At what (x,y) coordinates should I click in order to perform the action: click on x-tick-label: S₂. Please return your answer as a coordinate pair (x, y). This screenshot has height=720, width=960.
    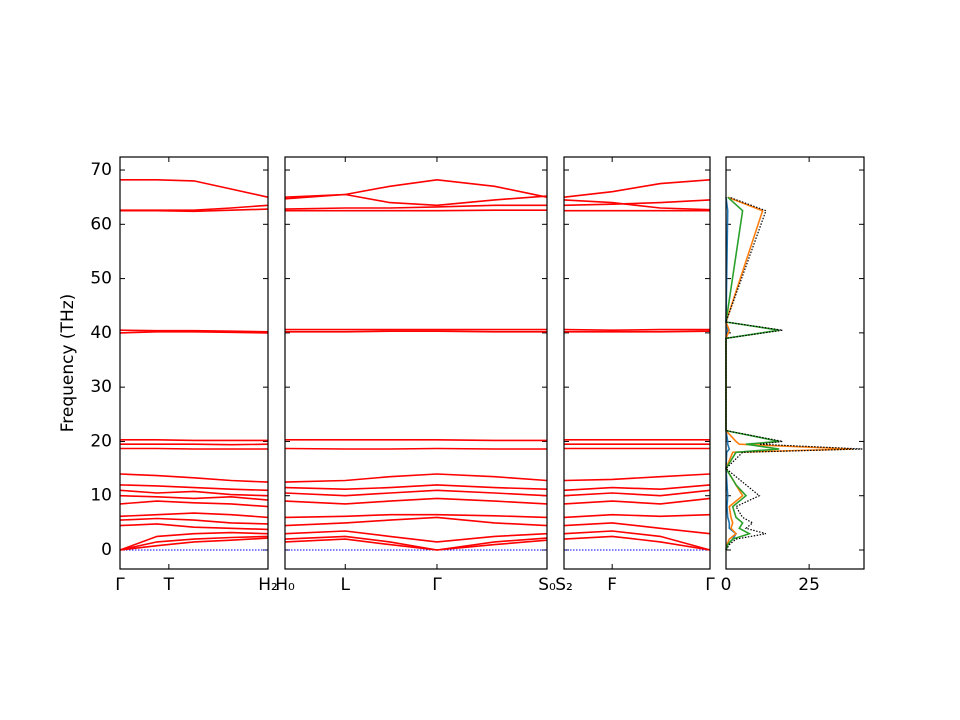
    Looking at the image, I should click on (564, 585).